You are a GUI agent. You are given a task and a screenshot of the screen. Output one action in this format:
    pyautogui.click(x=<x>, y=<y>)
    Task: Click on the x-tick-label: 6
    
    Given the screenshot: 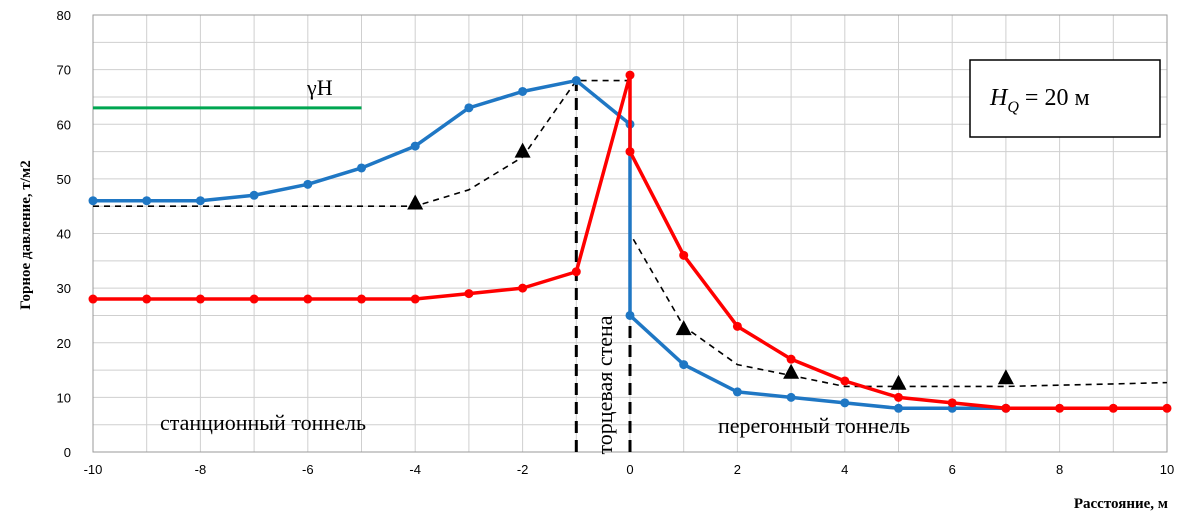 What is the action you would take?
    pyautogui.click(x=952, y=469)
    